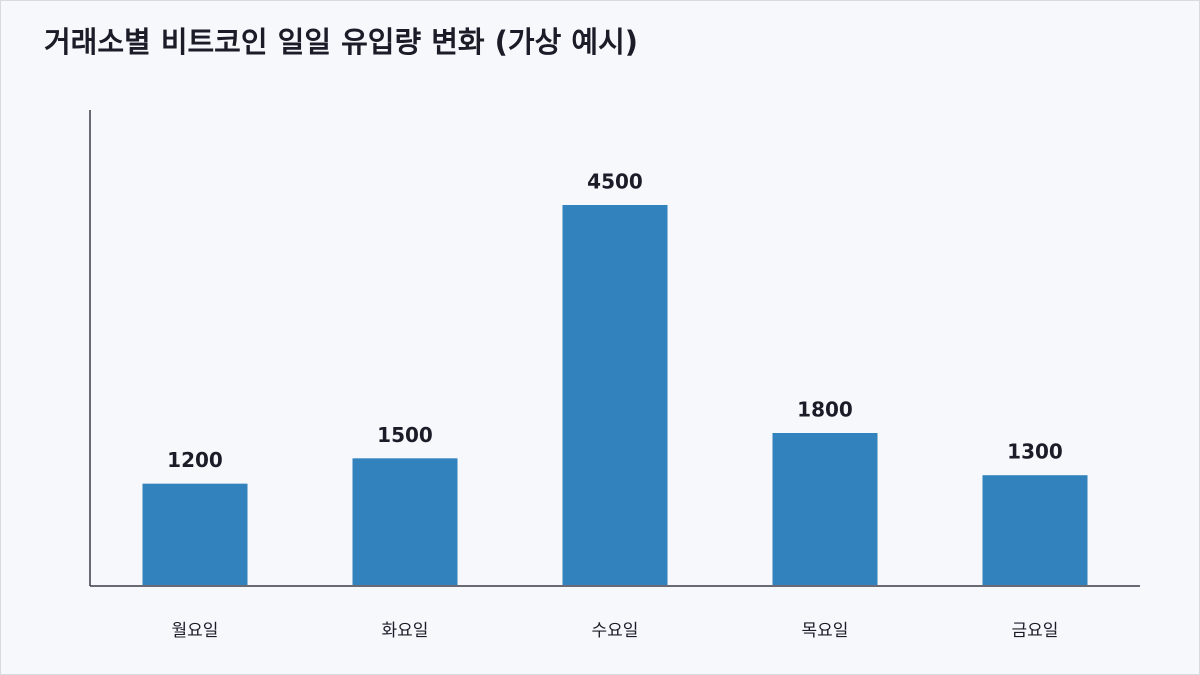 The width and height of the screenshot is (1200, 675). What do you see at coordinates (195, 631) in the screenshot?
I see `x-tick-label: 월요일` at bounding box center [195, 631].